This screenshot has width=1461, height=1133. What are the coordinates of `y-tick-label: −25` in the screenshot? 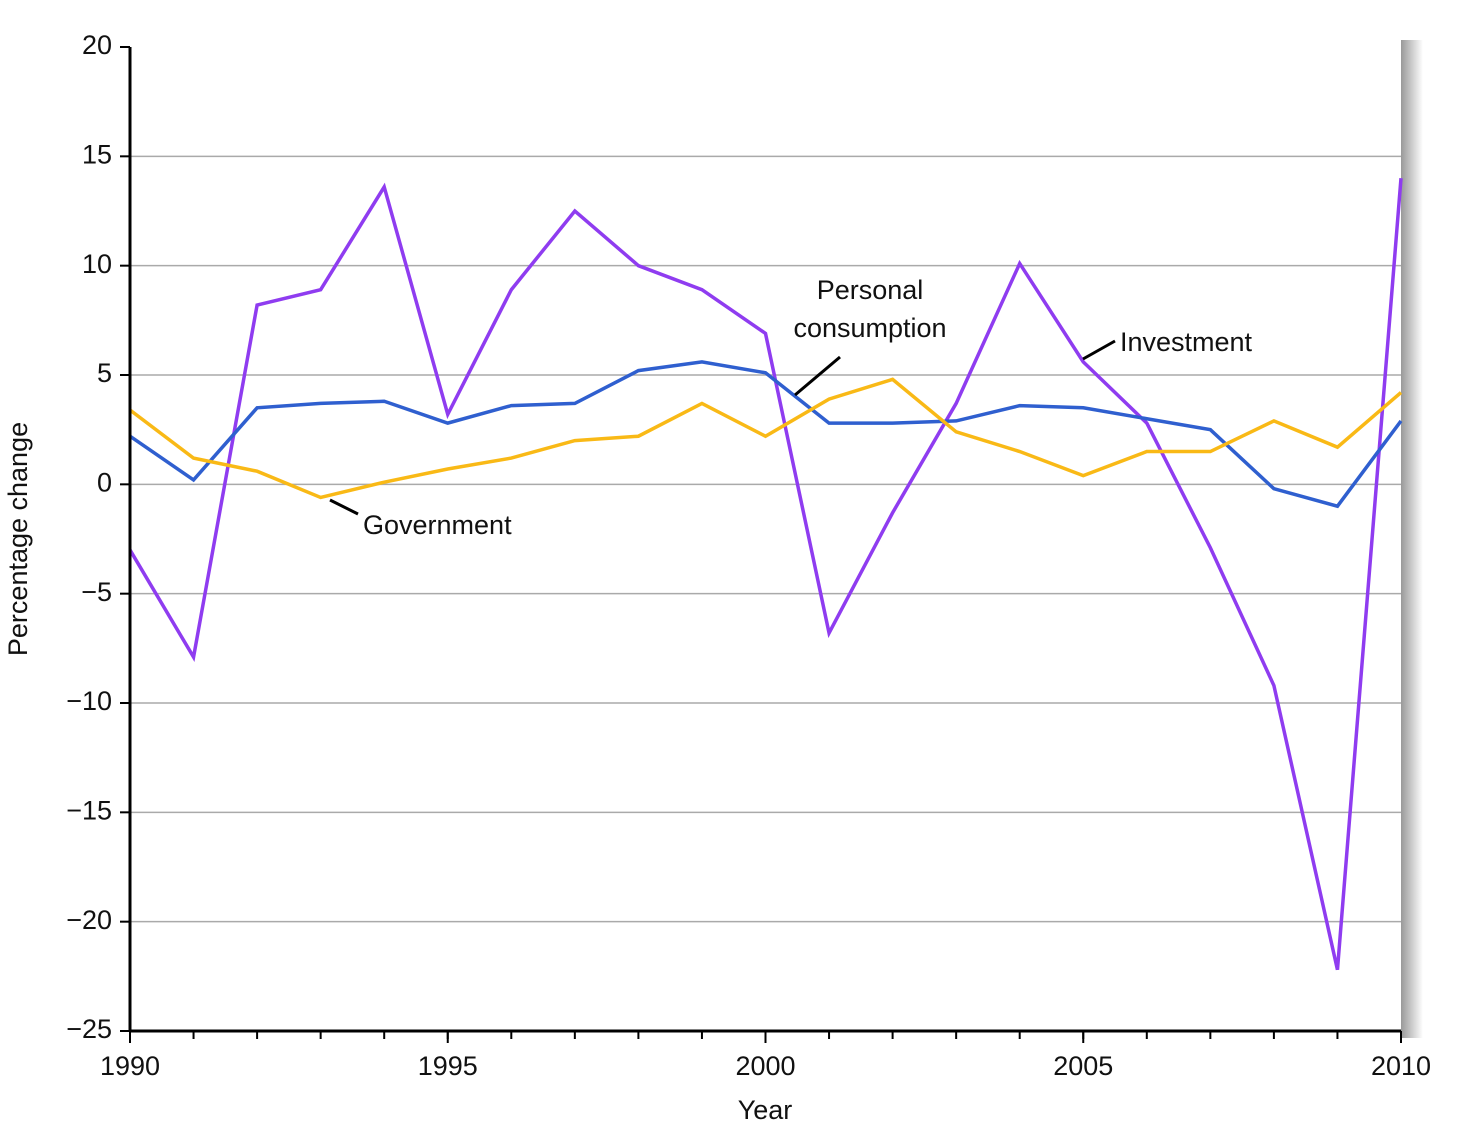 It's located at (89, 1029).